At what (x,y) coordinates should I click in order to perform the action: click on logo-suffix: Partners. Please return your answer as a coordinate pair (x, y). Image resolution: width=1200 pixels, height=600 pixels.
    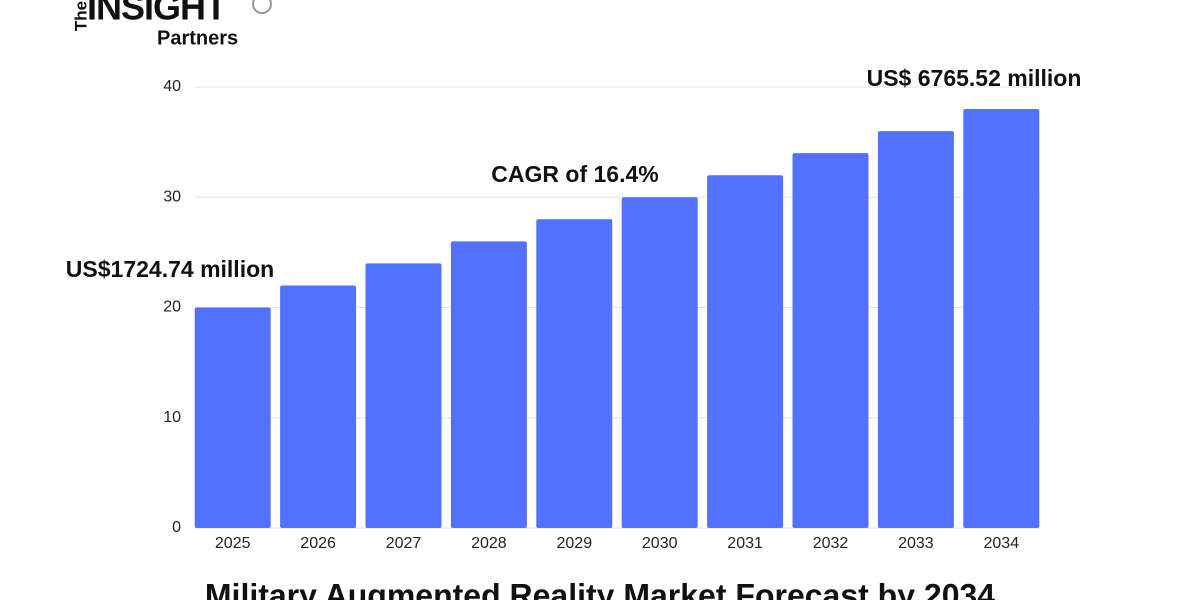
    Looking at the image, I should click on (197, 38).